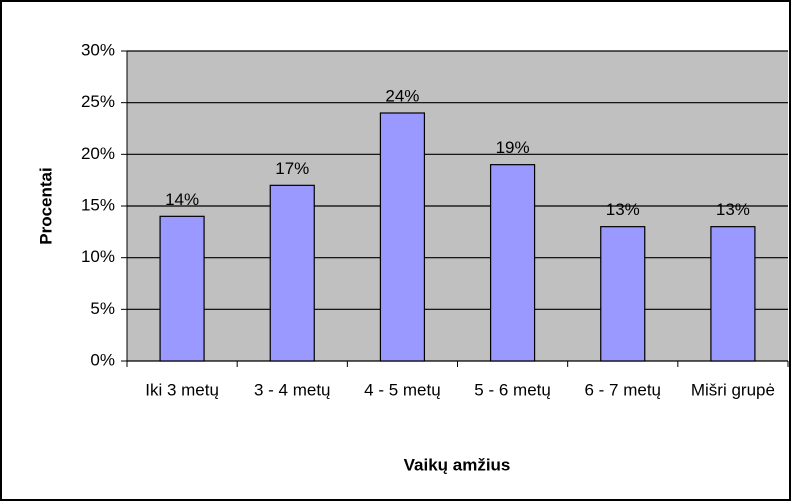  I want to click on x-tick-label: 5 - 6 metų, so click(512, 389).